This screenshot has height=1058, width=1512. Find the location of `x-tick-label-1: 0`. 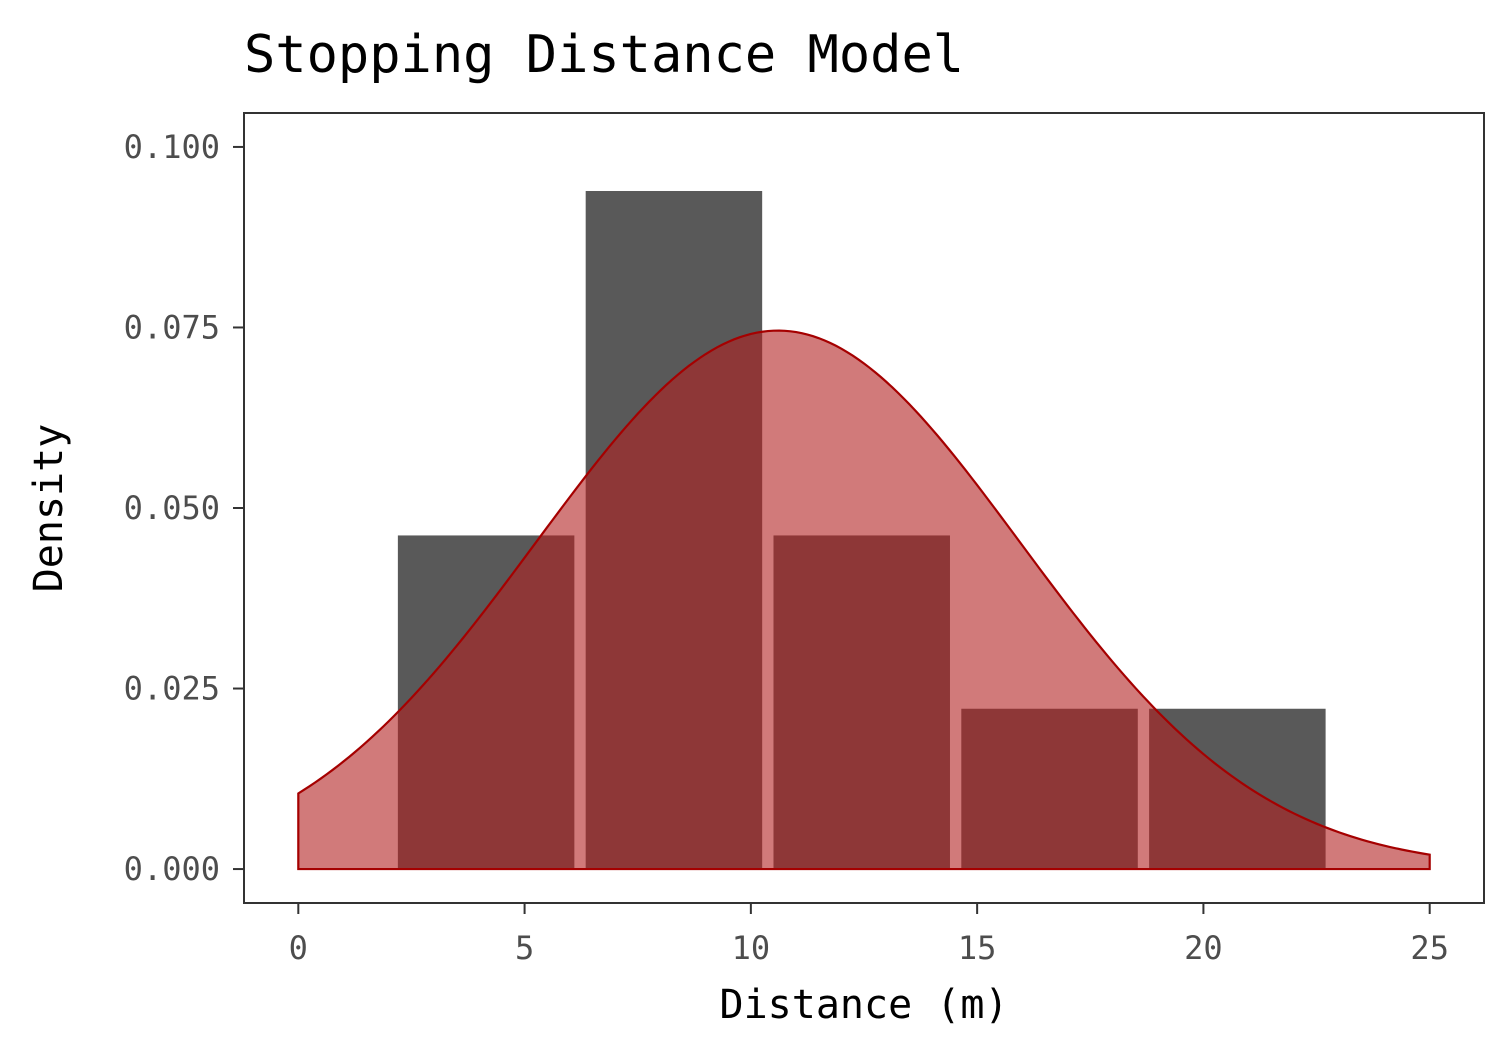

x-tick-label-1: 0 is located at coordinates (298, 948).